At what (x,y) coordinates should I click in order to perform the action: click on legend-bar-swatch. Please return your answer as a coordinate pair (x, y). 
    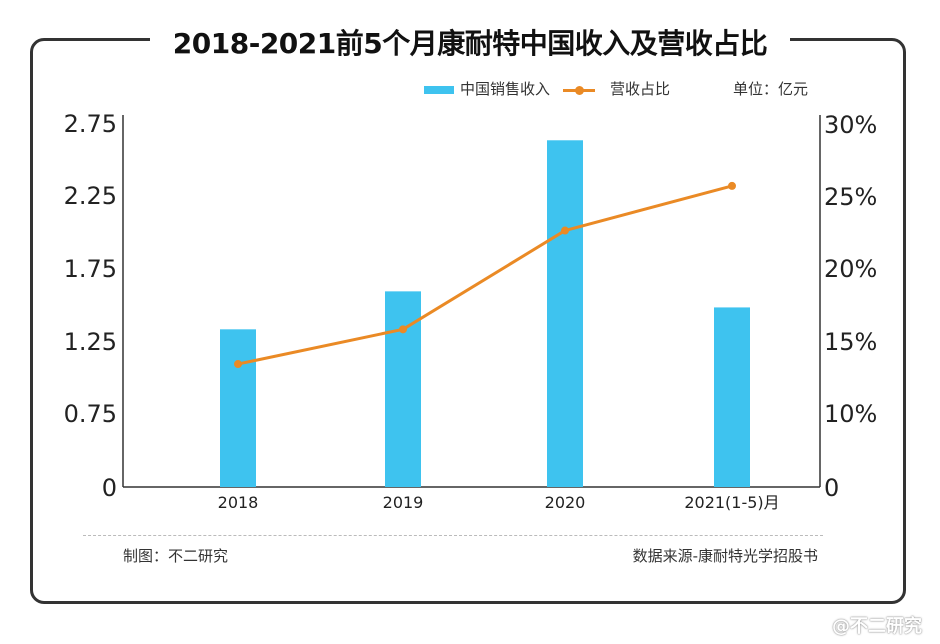
    Looking at the image, I should click on (439, 90).